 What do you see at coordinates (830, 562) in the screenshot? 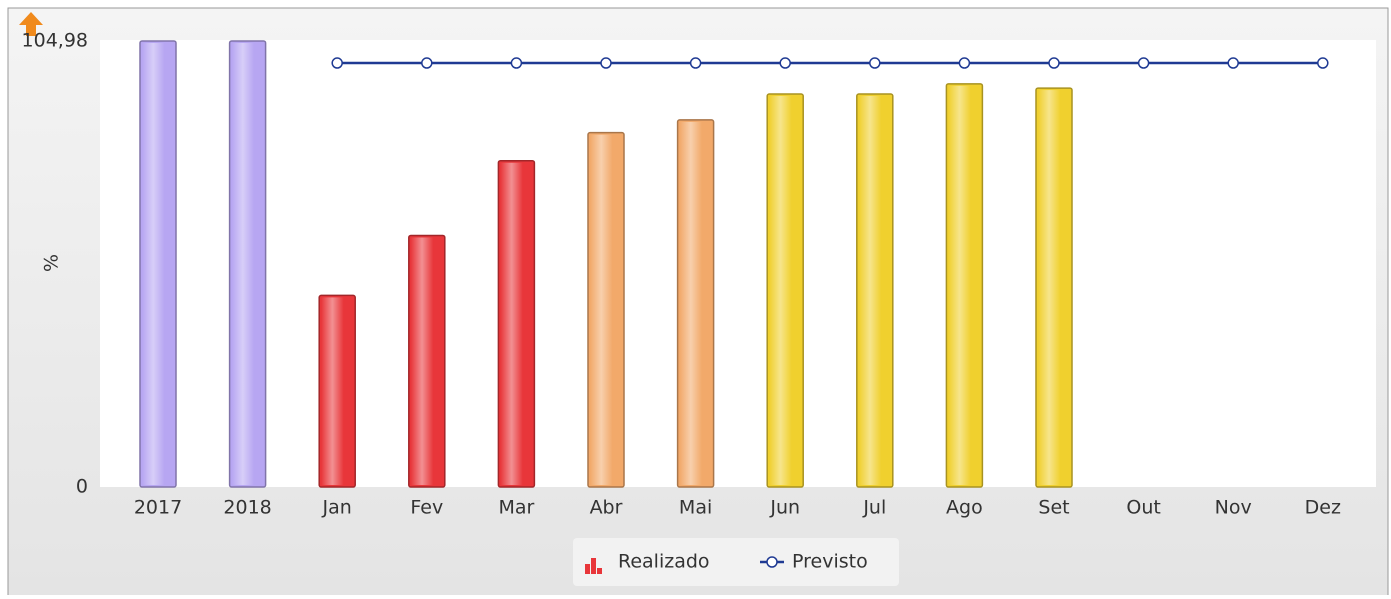
I see `legend-label: Previsto` at bounding box center [830, 562].